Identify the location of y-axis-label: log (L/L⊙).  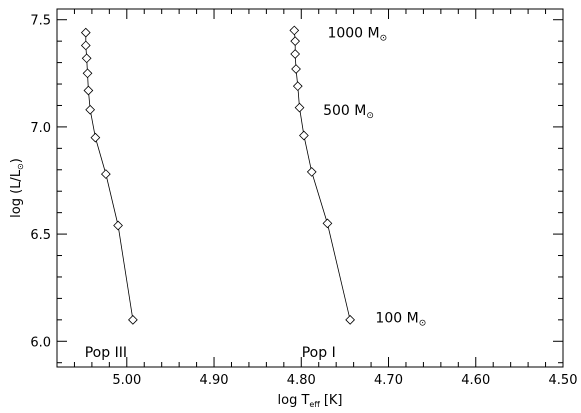
(17, 188).